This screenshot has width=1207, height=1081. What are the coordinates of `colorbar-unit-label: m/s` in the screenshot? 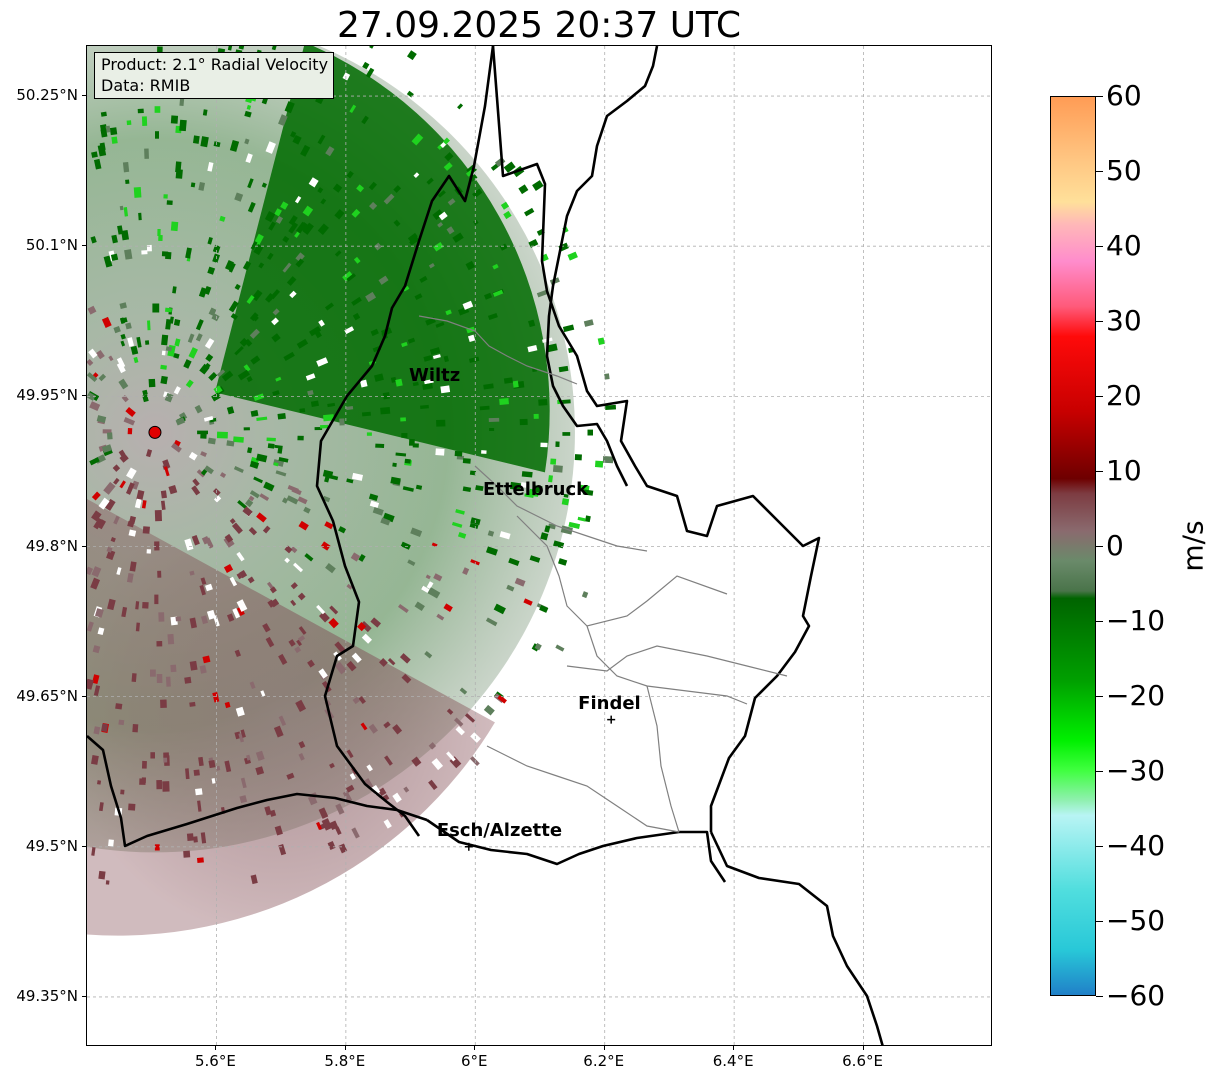 It's located at (1191, 546).